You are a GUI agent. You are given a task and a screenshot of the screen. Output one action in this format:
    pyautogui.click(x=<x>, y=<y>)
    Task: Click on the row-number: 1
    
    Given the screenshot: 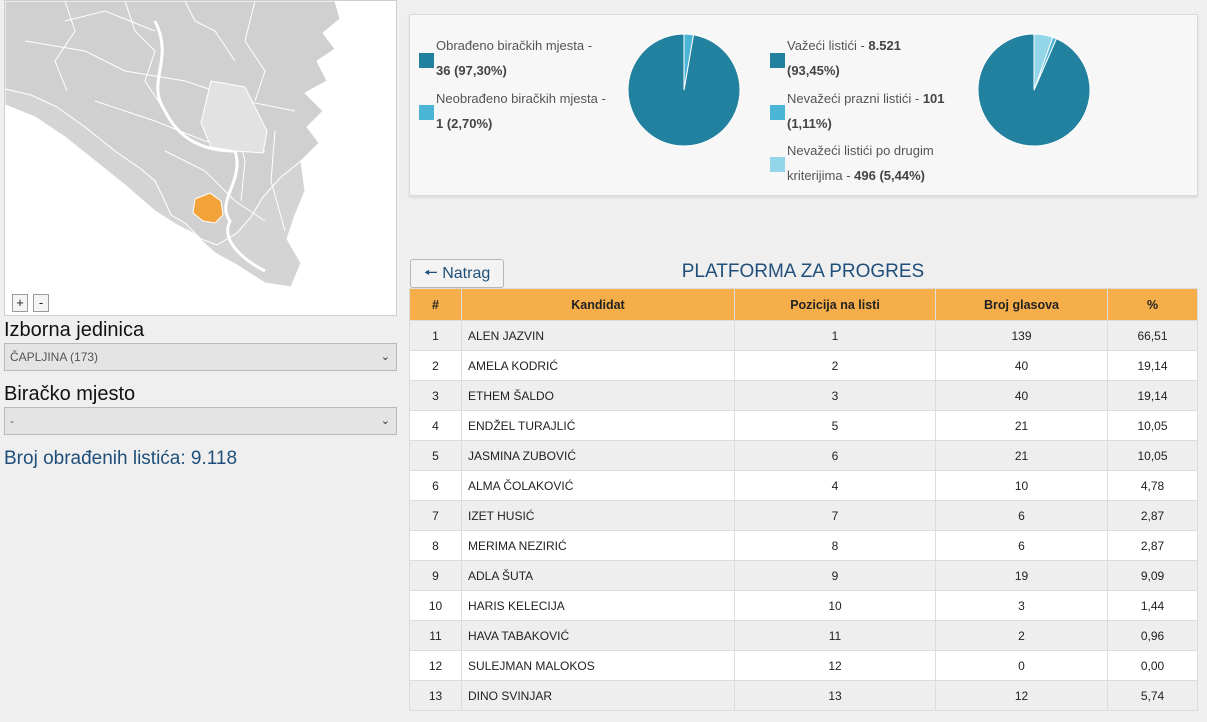 What is the action you would take?
    pyautogui.click(x=435, y=335)
    